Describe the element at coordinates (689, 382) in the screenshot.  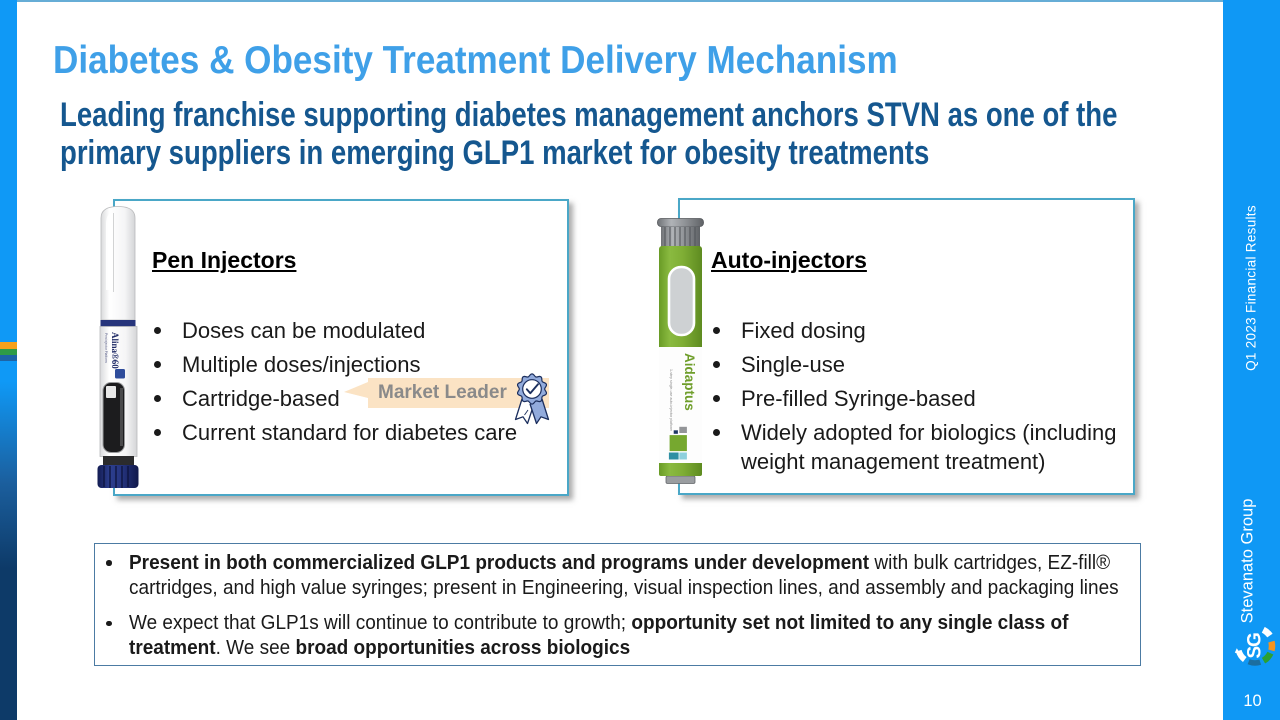
I see `svg-text: Aidaptus` at that location.